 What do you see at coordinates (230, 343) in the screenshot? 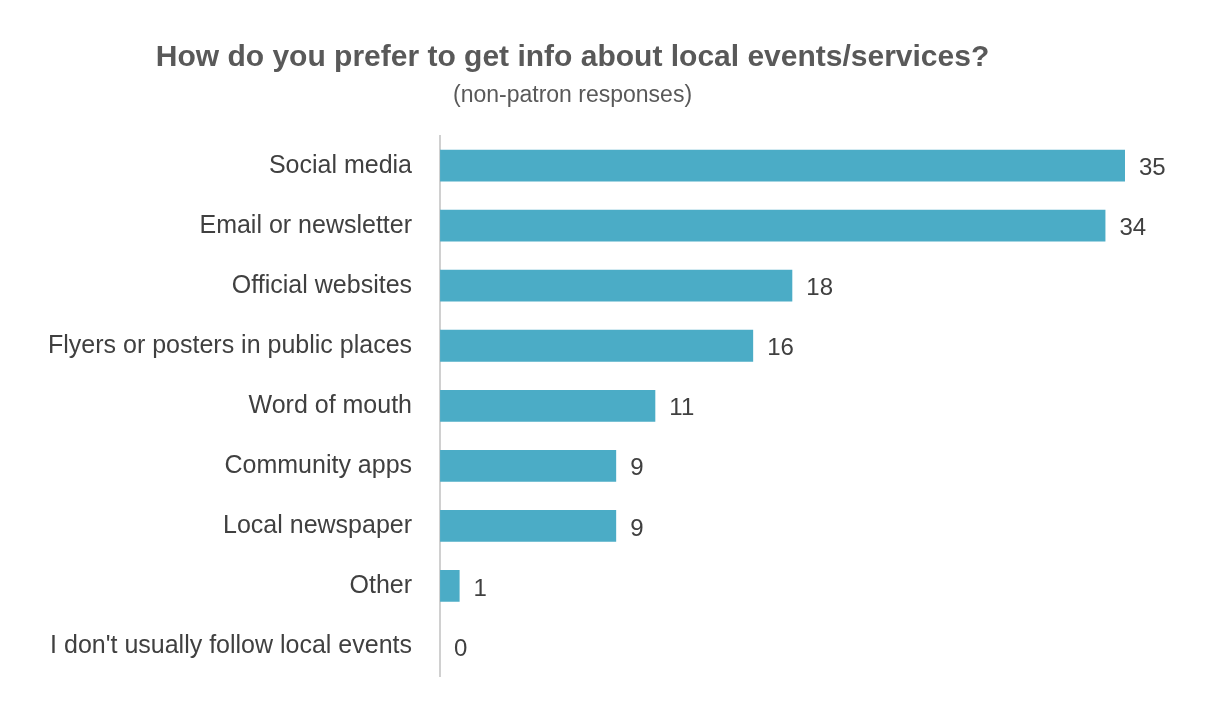
I see `y-tick-label: Flyers or posters in public places` at bounding box center [230, 343].